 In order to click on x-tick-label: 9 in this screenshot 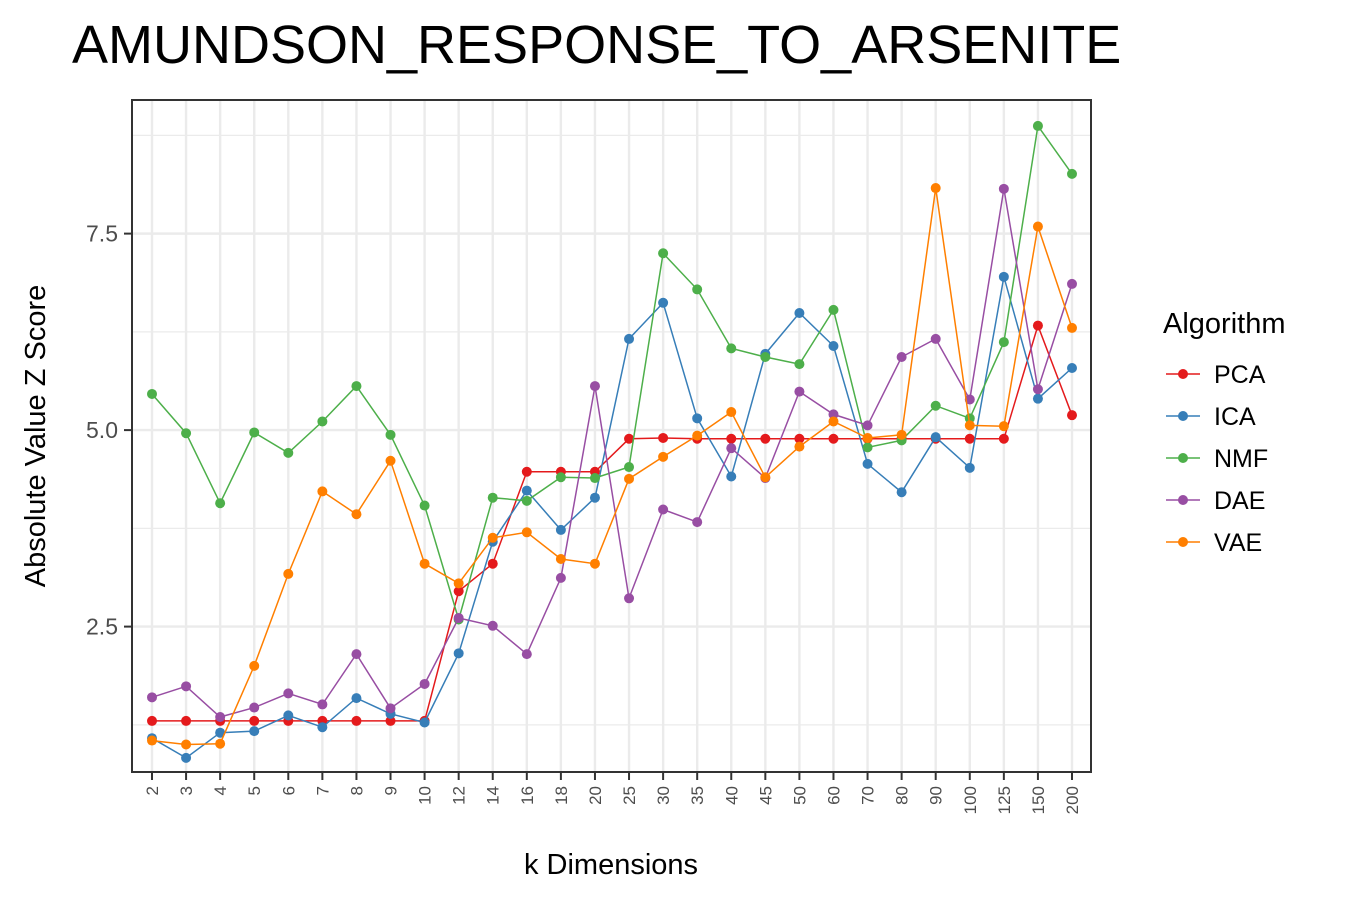, I will do `click(391, 790)`.